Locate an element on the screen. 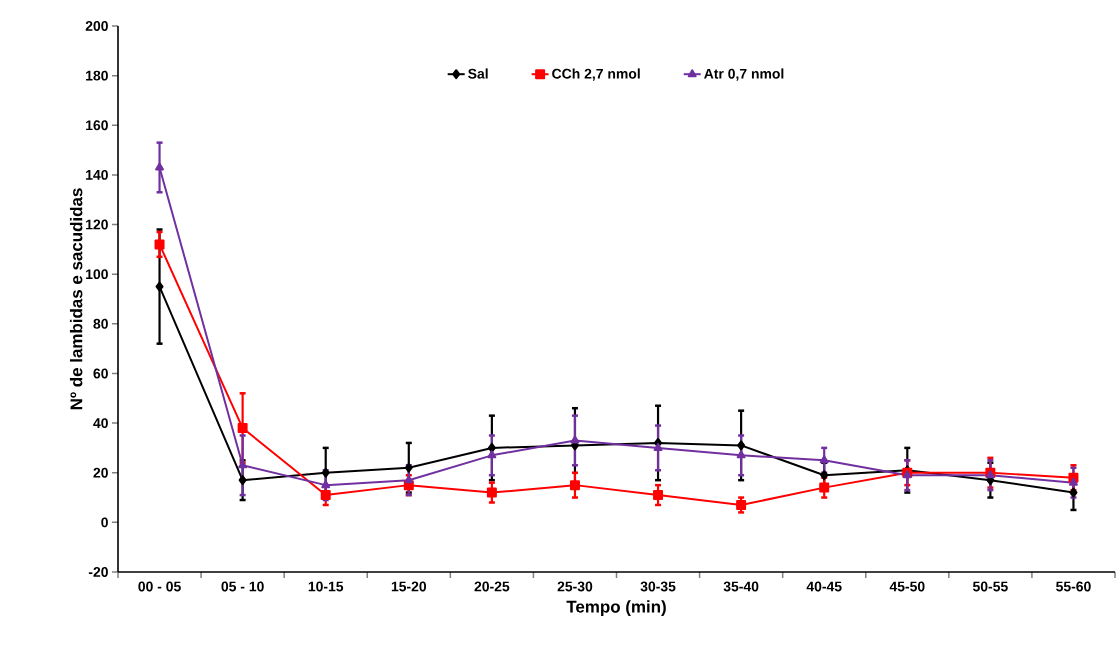 The width and height of the screenshot is (1118, 672). y-tick-label: 100 is located at coordinates (97, 274).